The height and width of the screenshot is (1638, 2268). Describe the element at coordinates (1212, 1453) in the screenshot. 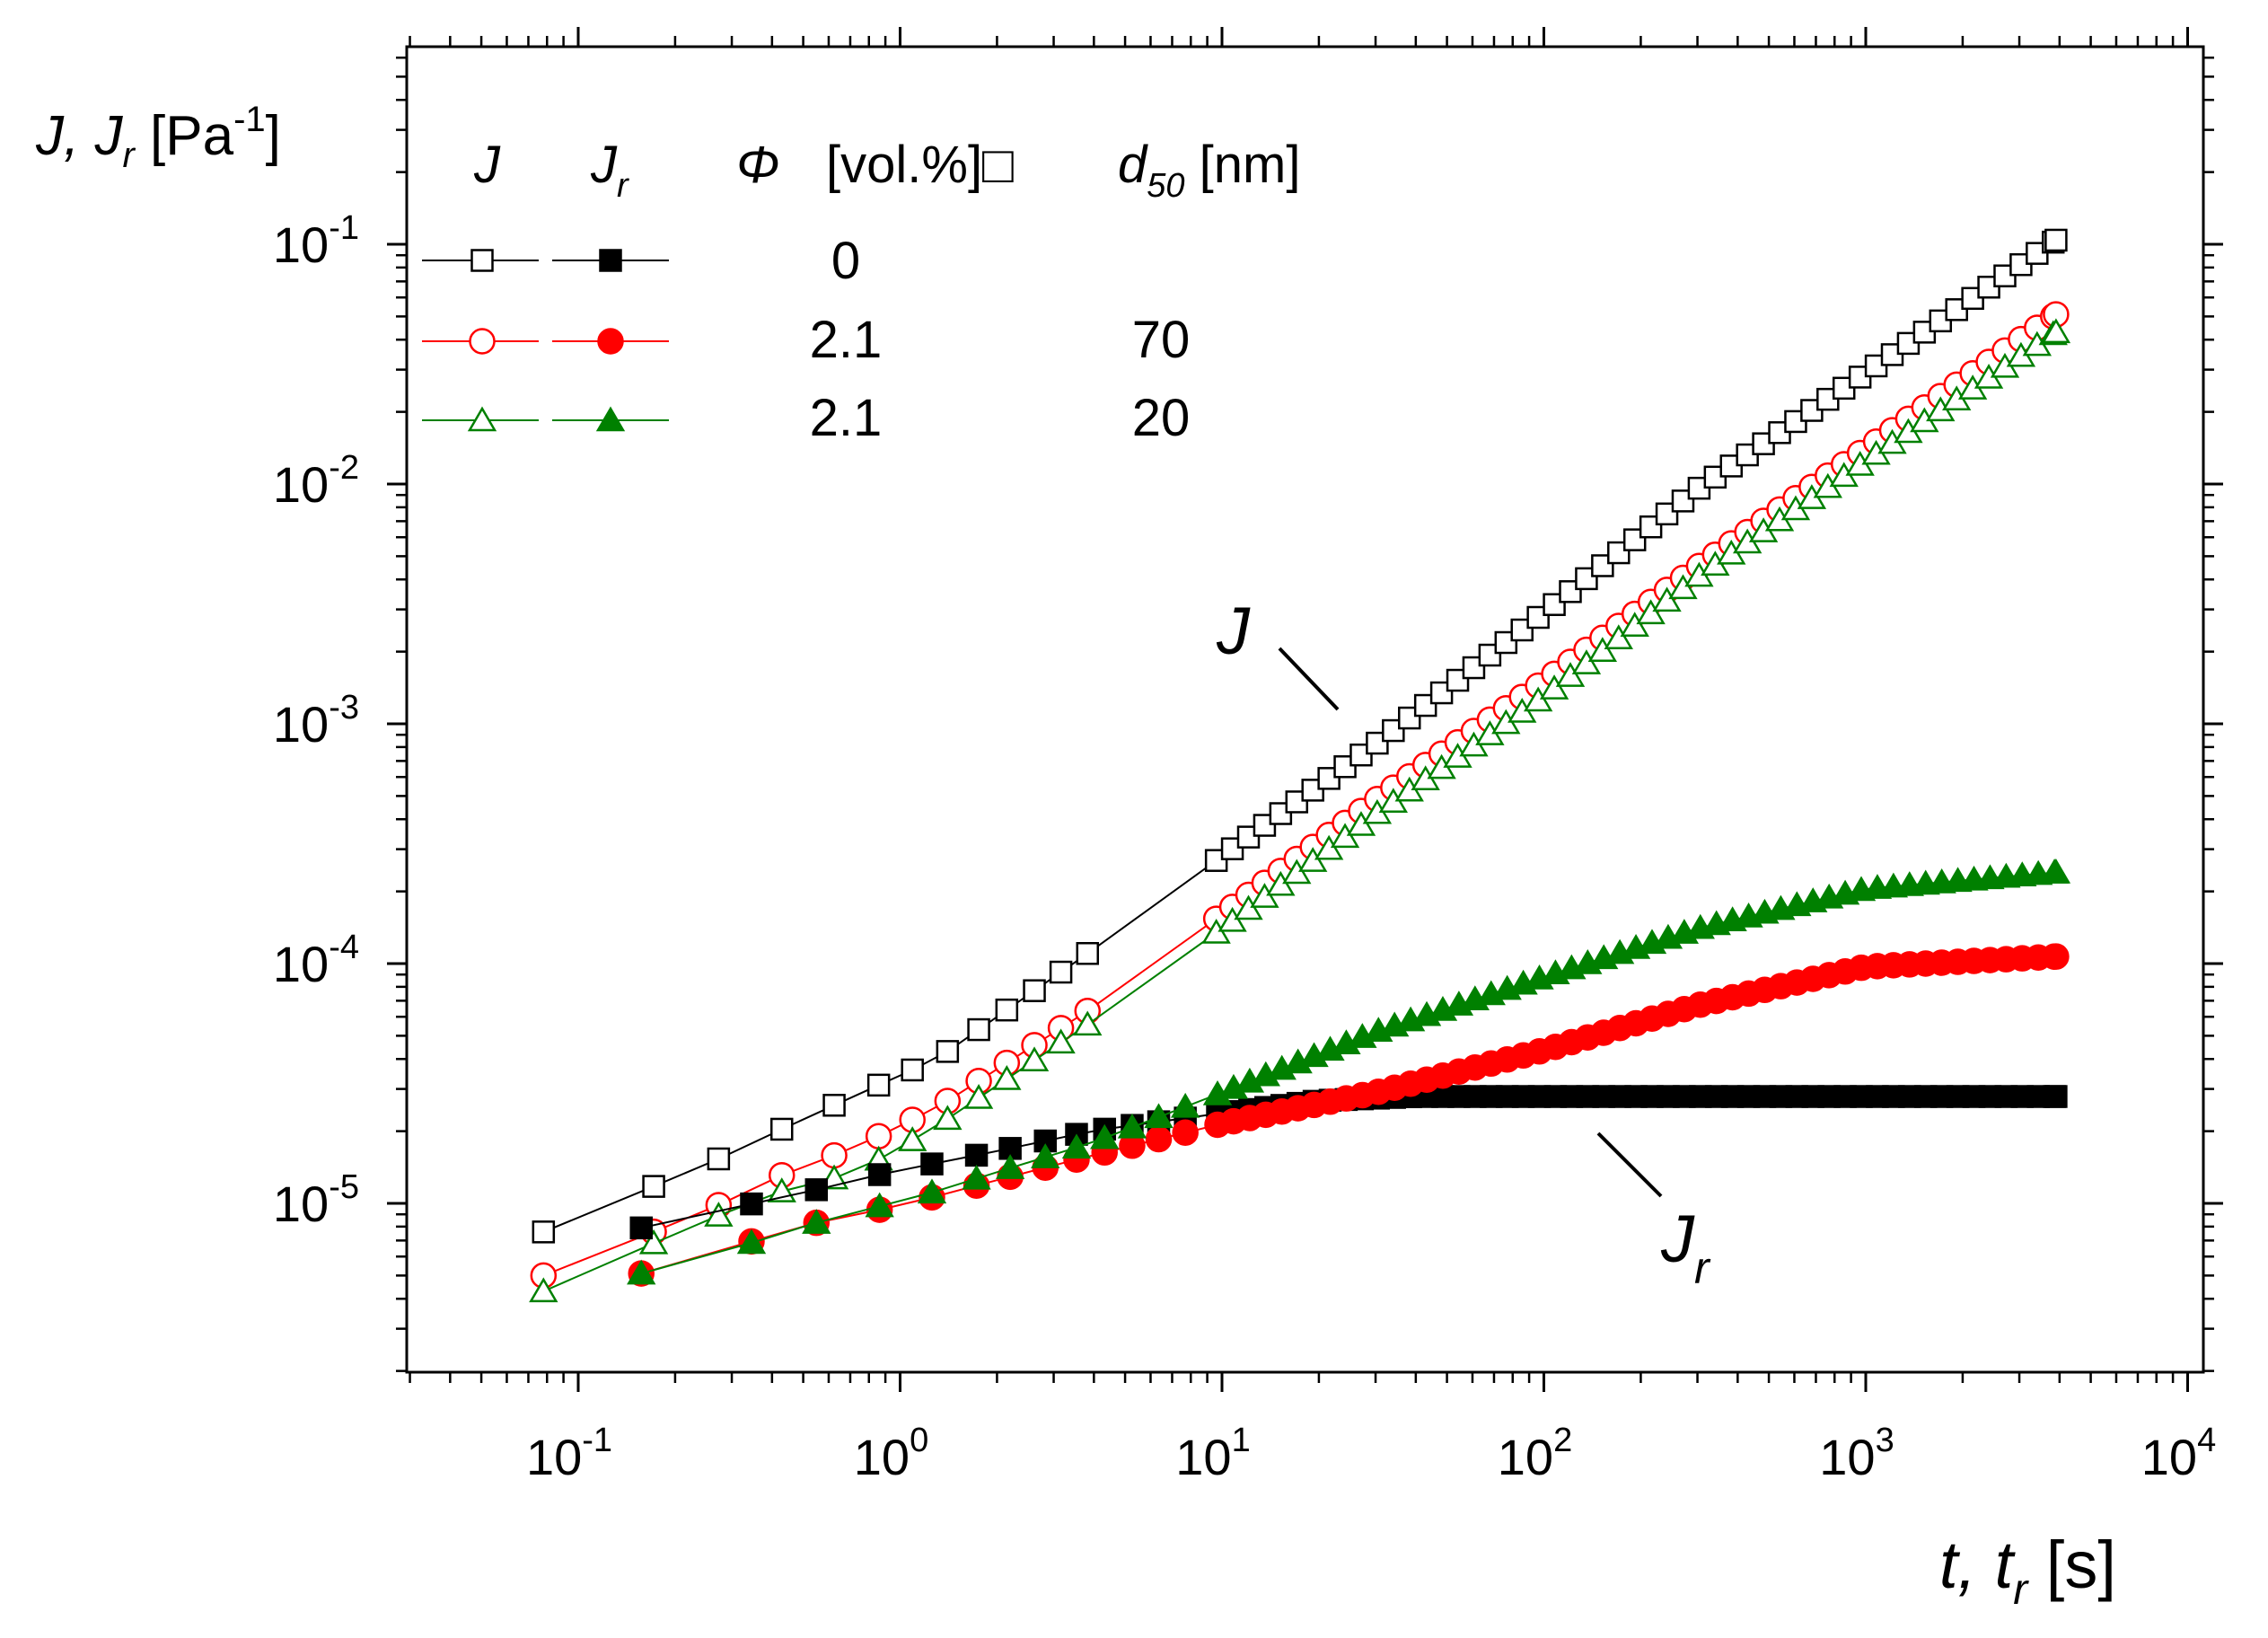

I see `x-tick-label: 10¹` at that location.